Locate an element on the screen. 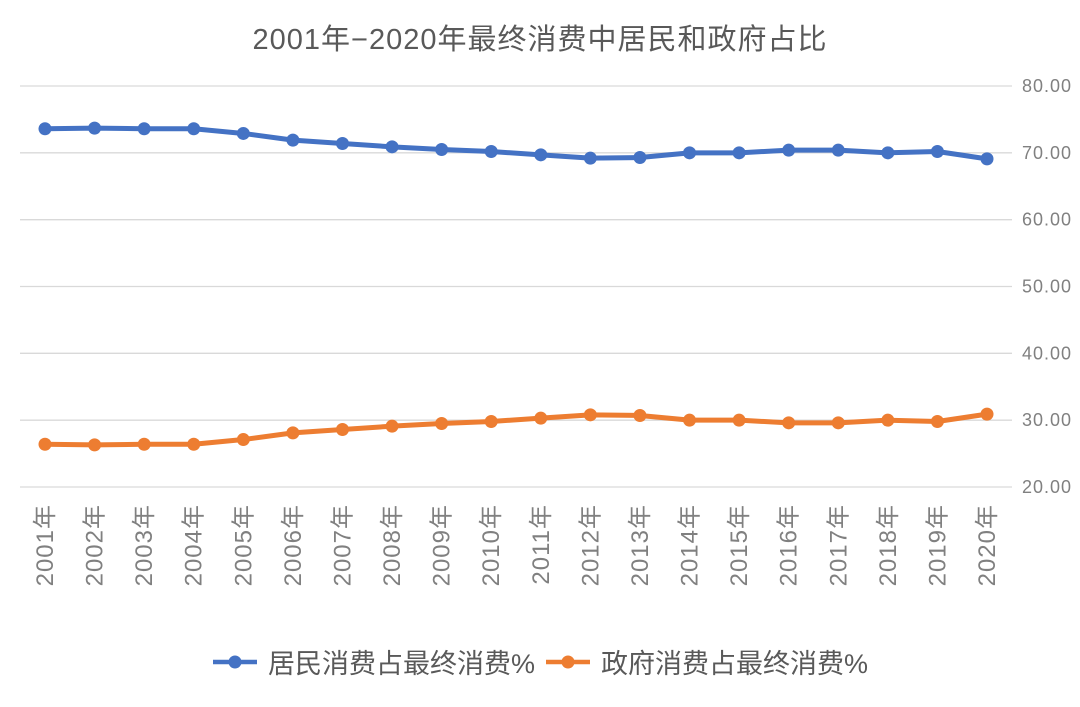 Image resolution: width=1080 pixels, height=707 pixels. y-axis-tick-label: 50.00 is located at coordinates (1047, 287).